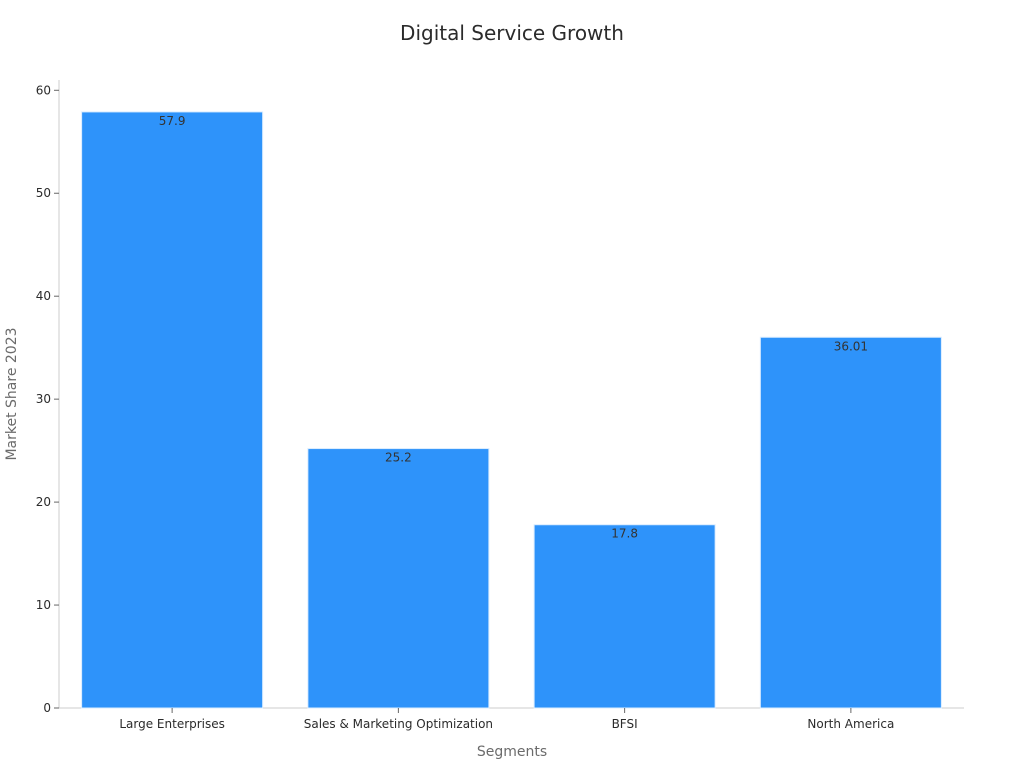 The width and height of the screenshot is (1024, 768). Describe the element at coordinates (43, 502) in the screenshot. I see `y-tick-label: 20` at that location.